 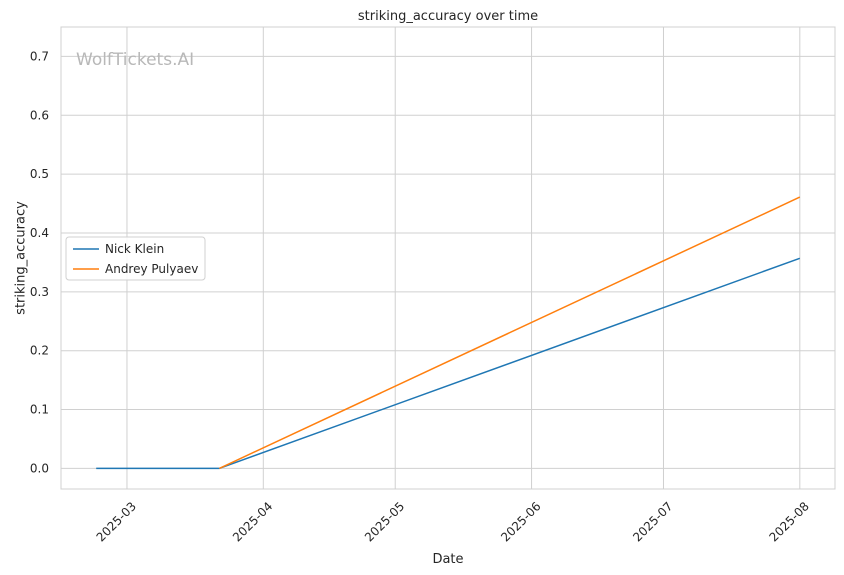 I want to click on y-tick-label: 0.0, so click(x=39, y=468).